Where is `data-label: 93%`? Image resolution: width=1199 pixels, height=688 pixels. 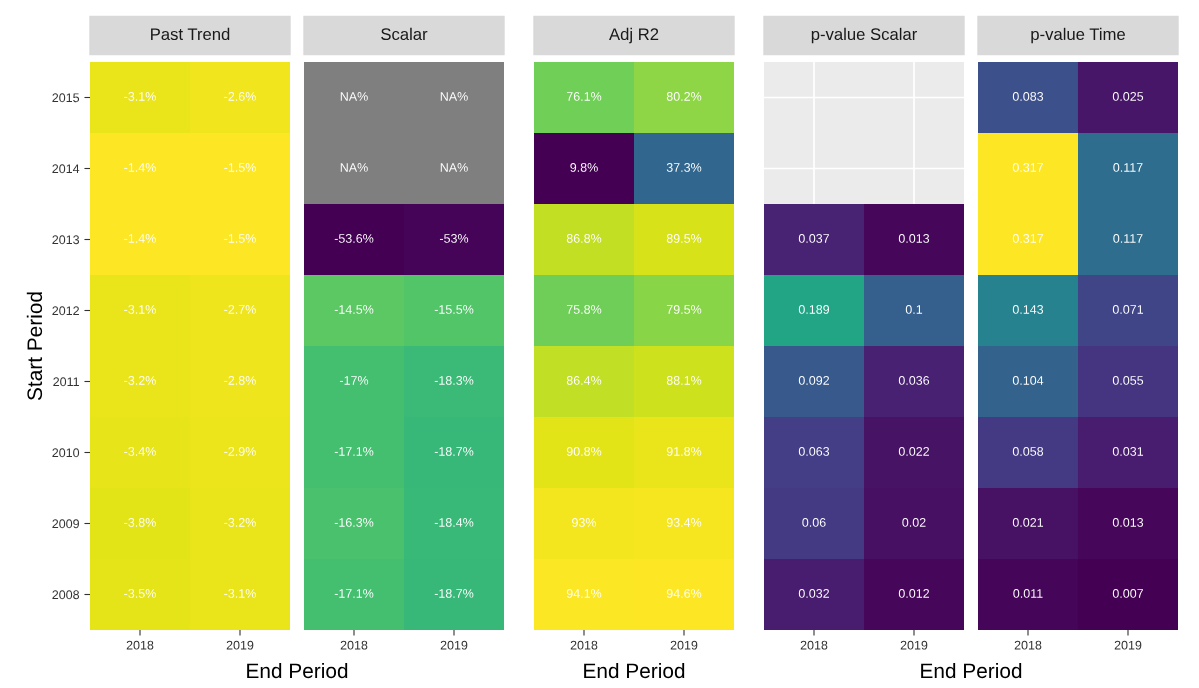
data-label: 93% is located at coordinates (584, 522).